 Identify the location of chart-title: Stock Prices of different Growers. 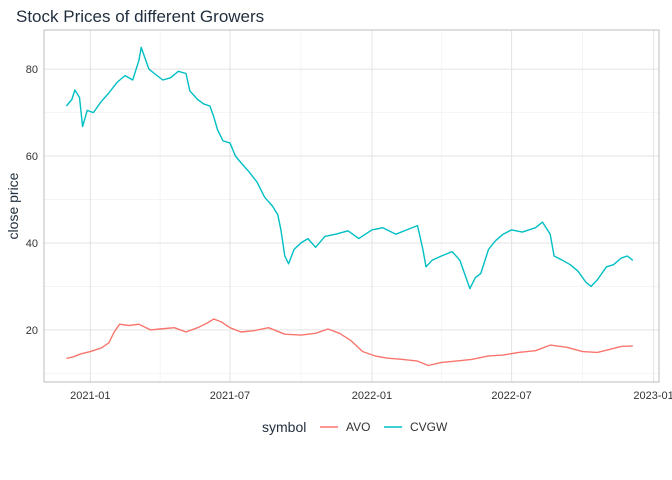
(140, 16).